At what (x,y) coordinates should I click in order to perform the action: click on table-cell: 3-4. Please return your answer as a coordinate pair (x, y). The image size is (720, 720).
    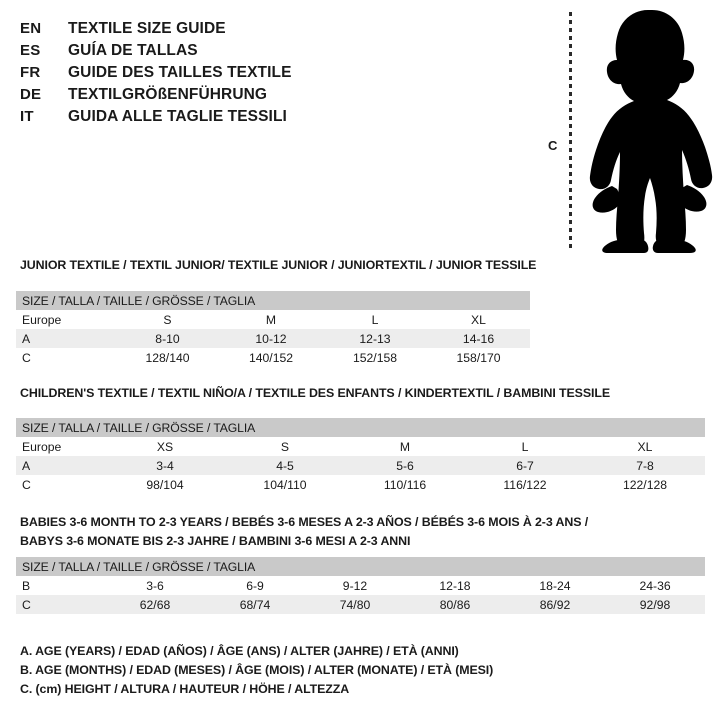
    Looking at the image, I should click on (165, 465).